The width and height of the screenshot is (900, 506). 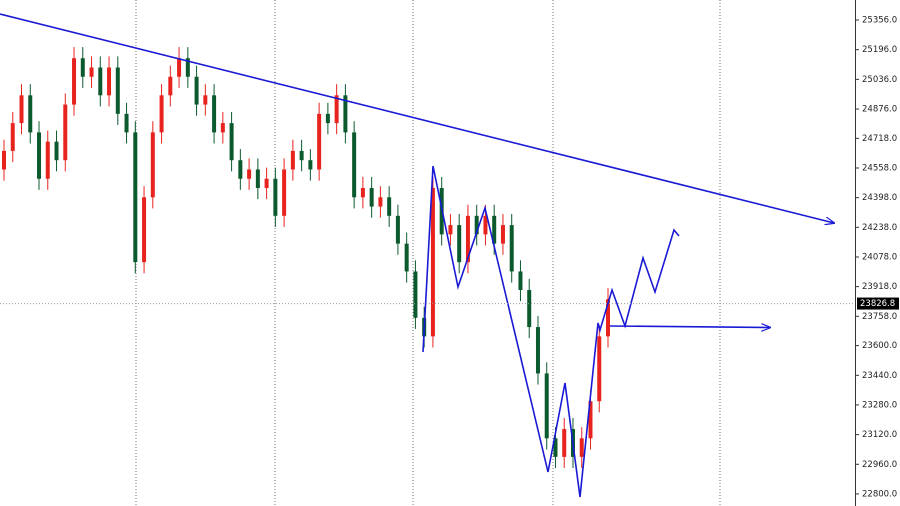 I want to click on y-tick-label: 24238.0, so click(x=879, y=228).